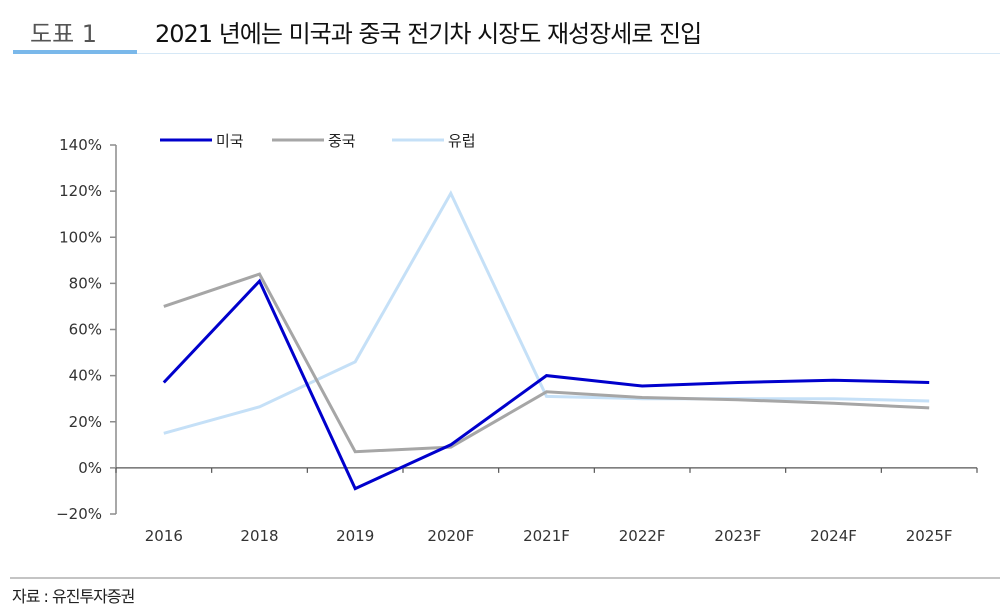 This screenshot has width=1000, height=613. I want to click on y-axis: −20% 0% 20% 40% 60% 80% 100% 120% 140%, so click(86, 329).